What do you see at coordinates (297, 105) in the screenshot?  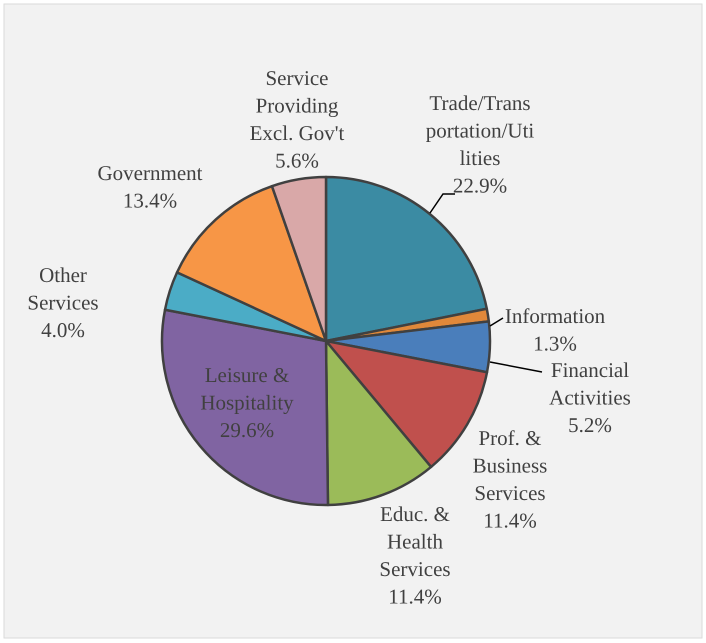 I see `slice-label: Service Providing Excl. Gov't` at bounding box center [297, 105].